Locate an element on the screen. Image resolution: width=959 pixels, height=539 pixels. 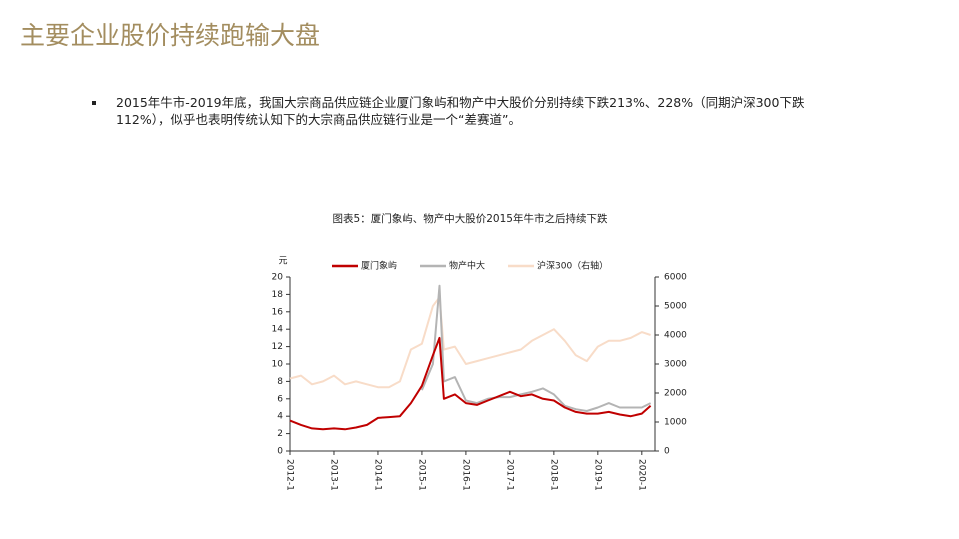
x-tick-label: 2016-1 is located at coordinates (465, 475).